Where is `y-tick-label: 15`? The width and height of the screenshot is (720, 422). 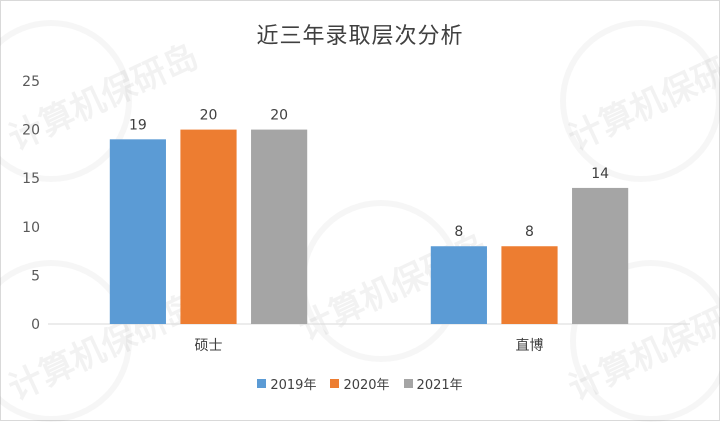
y-tick-label: 15 is located at coordinates (31, 179).